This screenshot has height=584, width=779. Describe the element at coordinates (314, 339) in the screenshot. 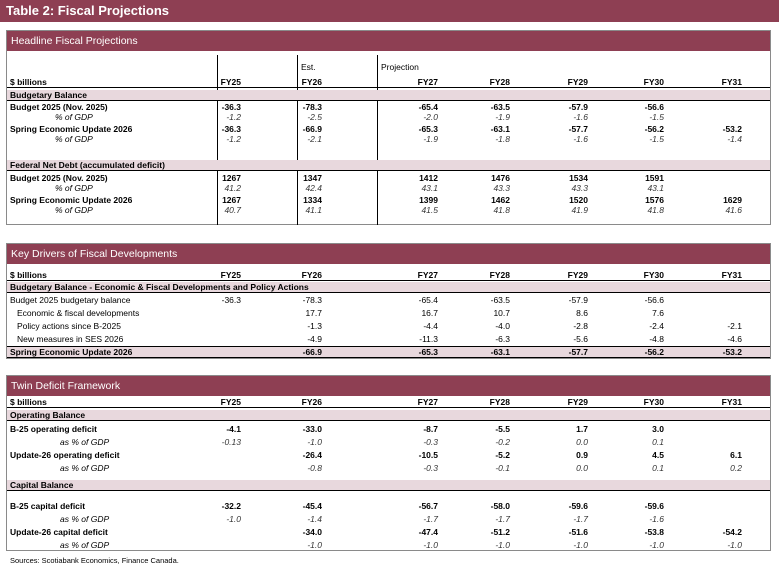

I see `table-cell: -4.9` at that location.